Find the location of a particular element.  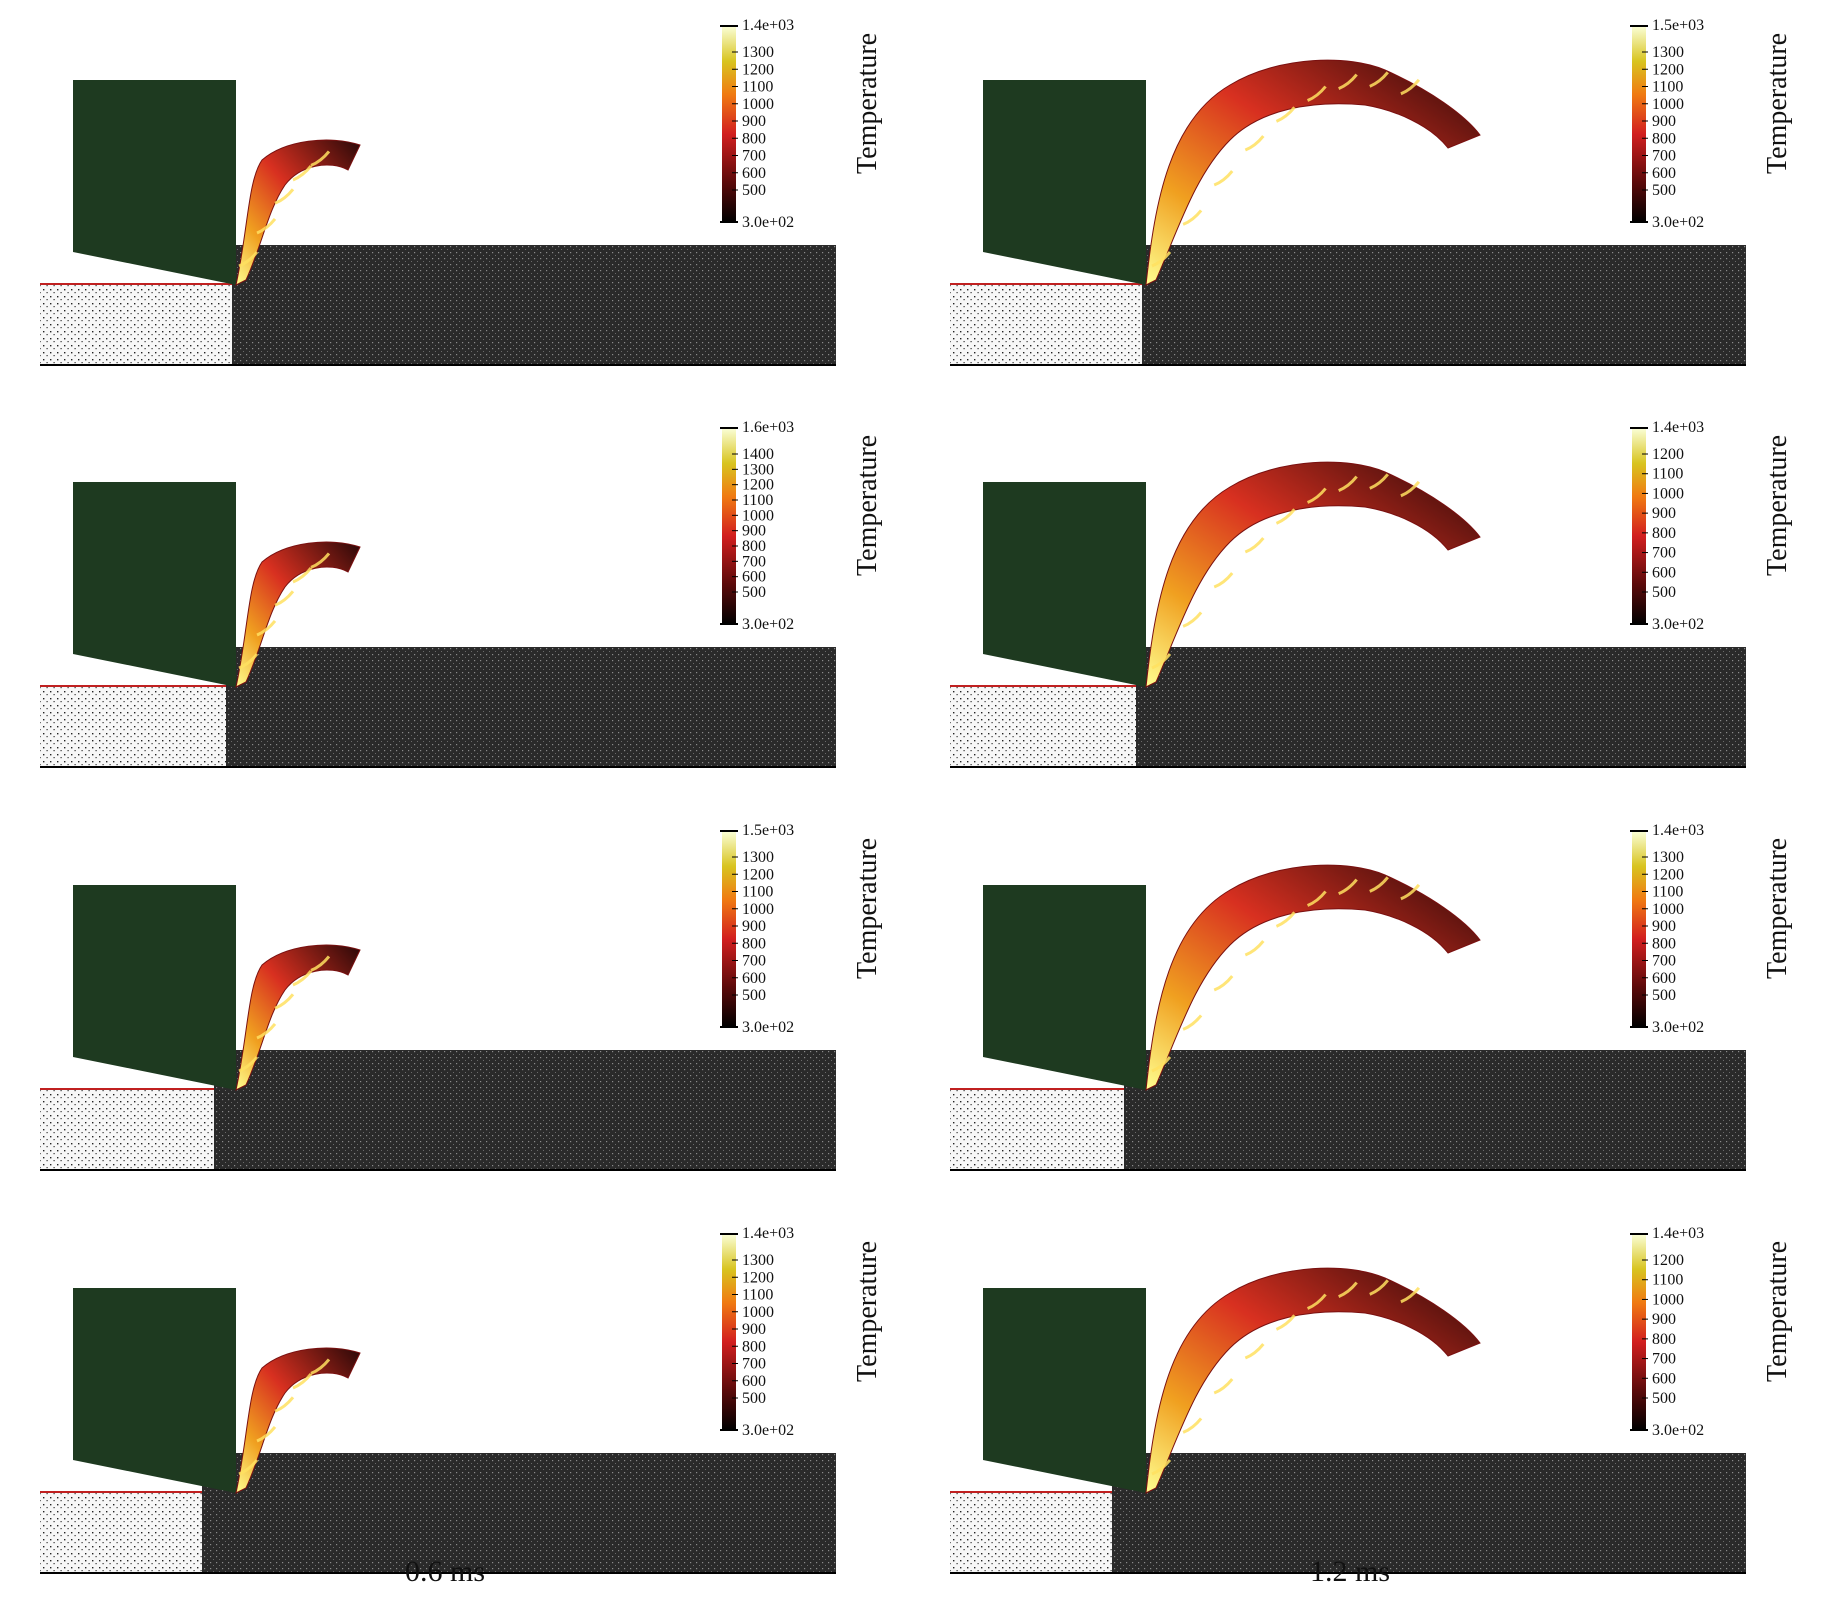

colorbar-max-label: 1.5e+03 is located at coordinates (1678, 25).